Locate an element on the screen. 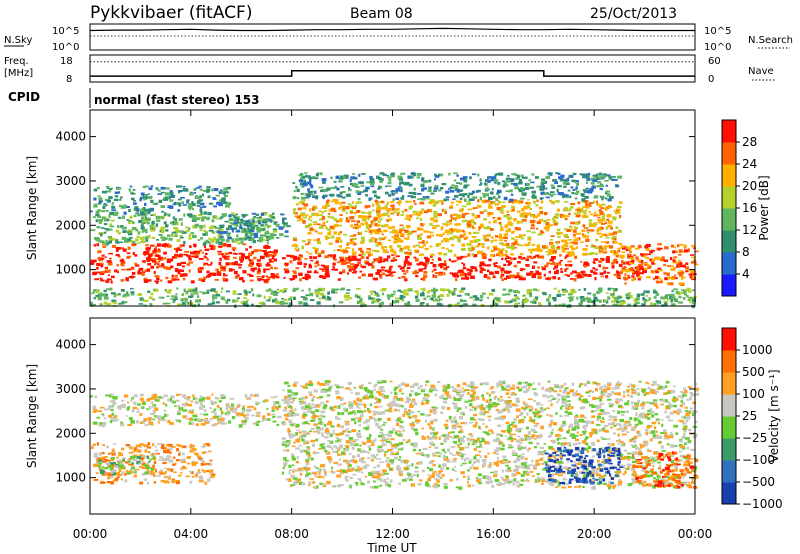 This screenshot has width=800, height=554. colorbar-swatch is located at coordinates (729, 241).